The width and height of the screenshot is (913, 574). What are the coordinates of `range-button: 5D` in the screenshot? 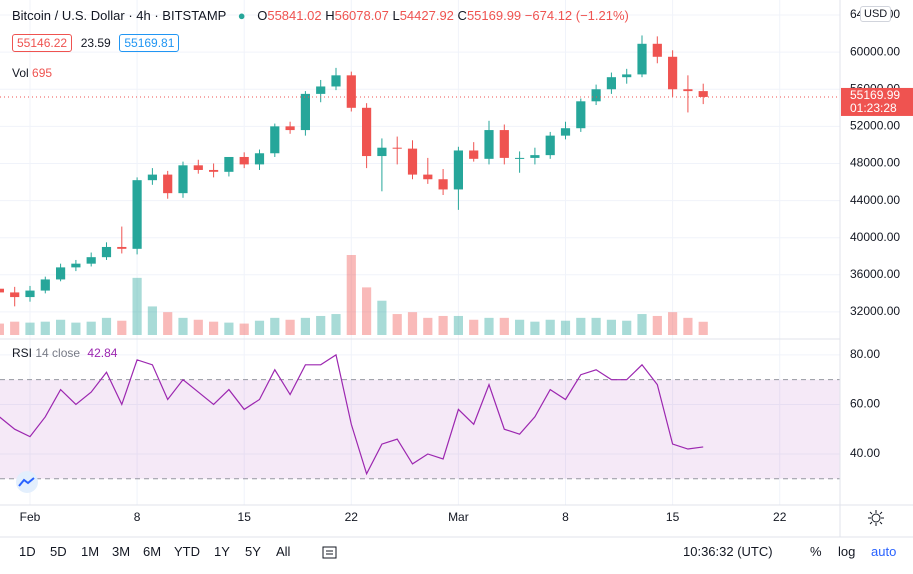 It's located at (58, 551).